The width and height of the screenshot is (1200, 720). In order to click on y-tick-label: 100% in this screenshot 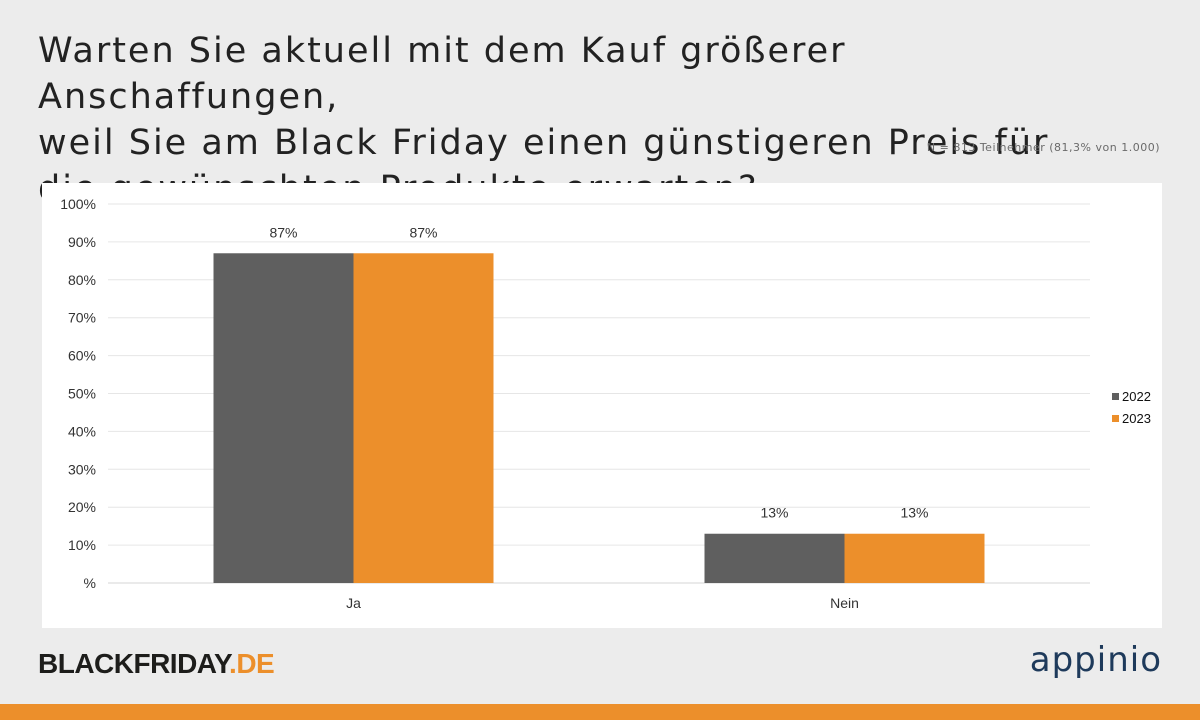, I will do `click(78, 204)`.